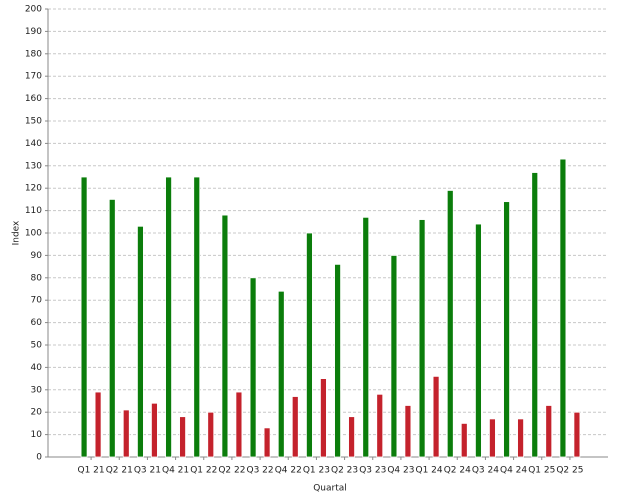 The image size is (620, 500). What do you see at coordinates (17, 232) in the screenshot?
I see `y-axis-label: Index` at bounding box center [17, 232].